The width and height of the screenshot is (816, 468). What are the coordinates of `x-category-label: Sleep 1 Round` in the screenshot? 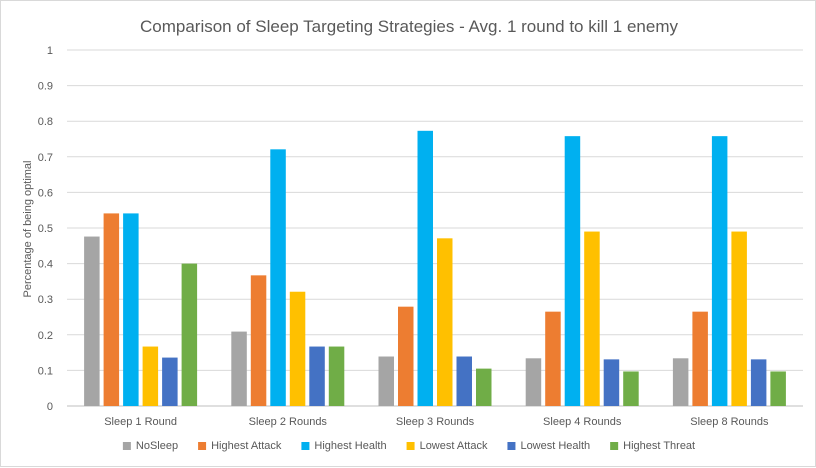 It's located at (140, 422).